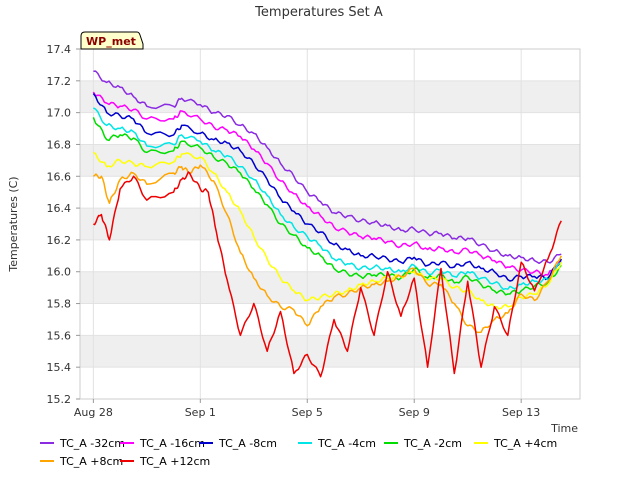  Describe the element at coordinates (13, 224) in the screenshot. I see `y-axis-label: Temperatures (C)` at that location.